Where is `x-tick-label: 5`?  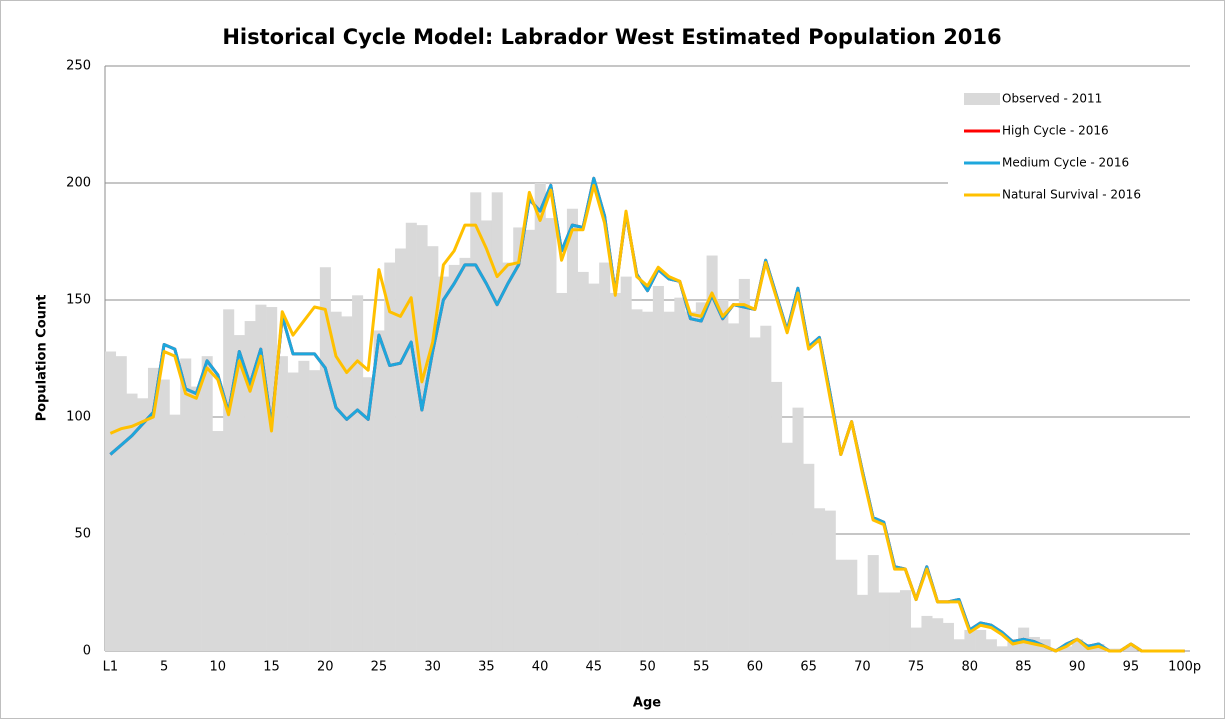
x-tick-label: 5 is located at coordinates (164, 667).